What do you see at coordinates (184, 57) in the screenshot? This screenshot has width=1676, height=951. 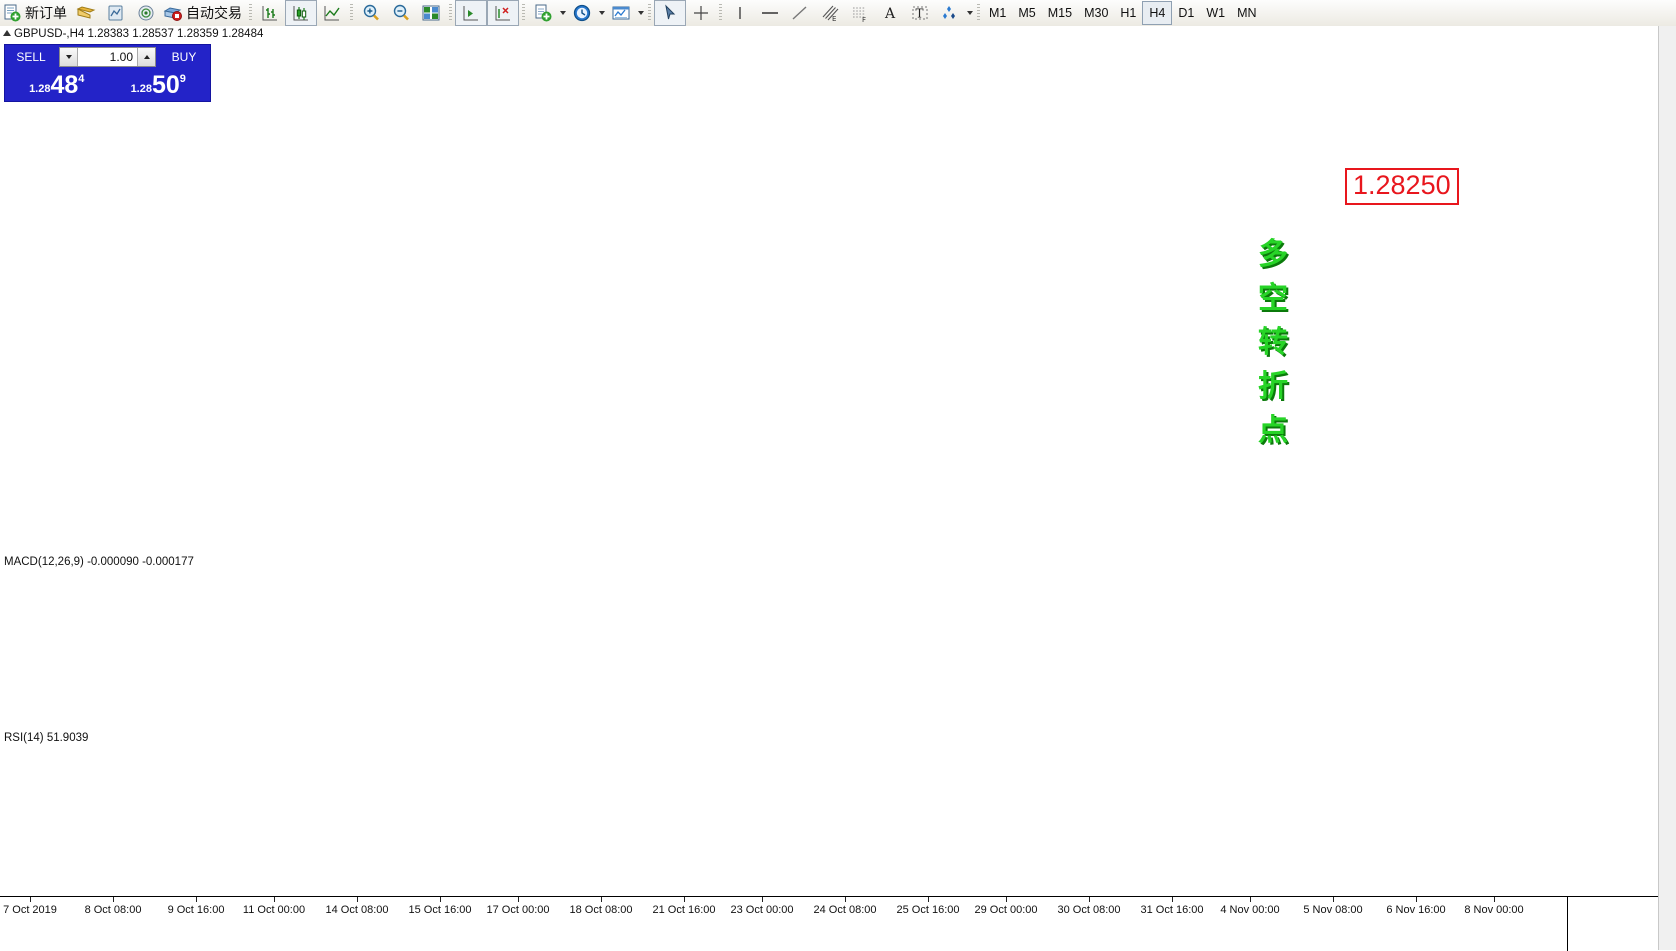 I see `buy-button: BUY` at bounding box center [184, 57].